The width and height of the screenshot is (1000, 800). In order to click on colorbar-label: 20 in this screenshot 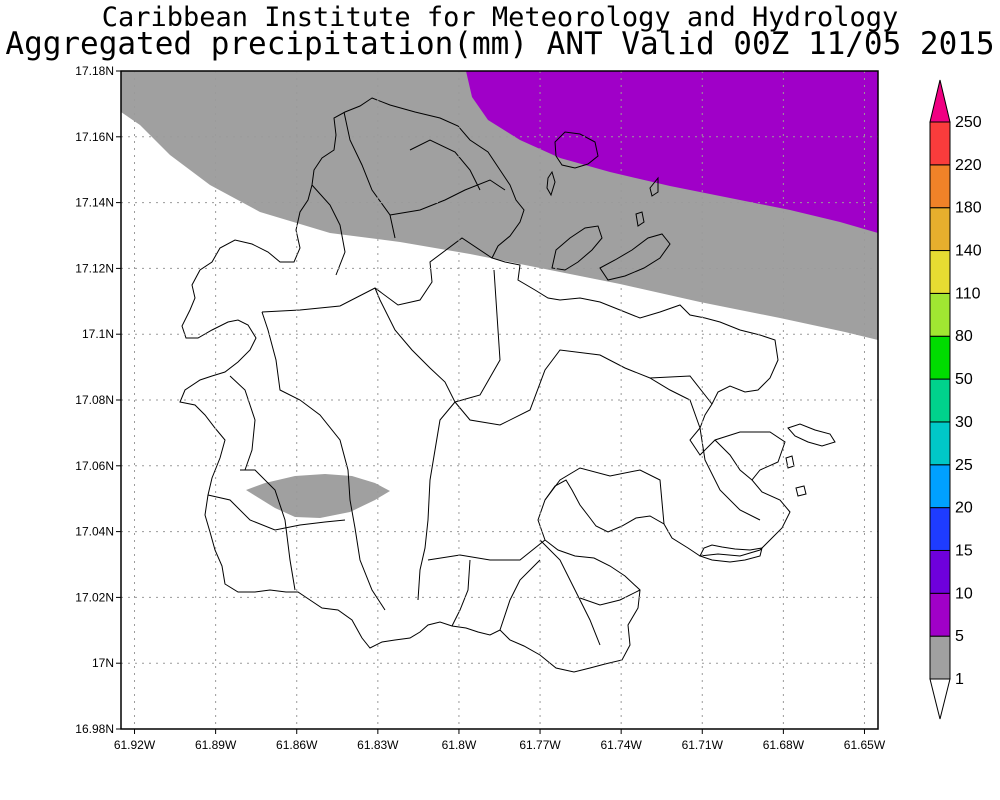, I will do `click(964, 508)`.